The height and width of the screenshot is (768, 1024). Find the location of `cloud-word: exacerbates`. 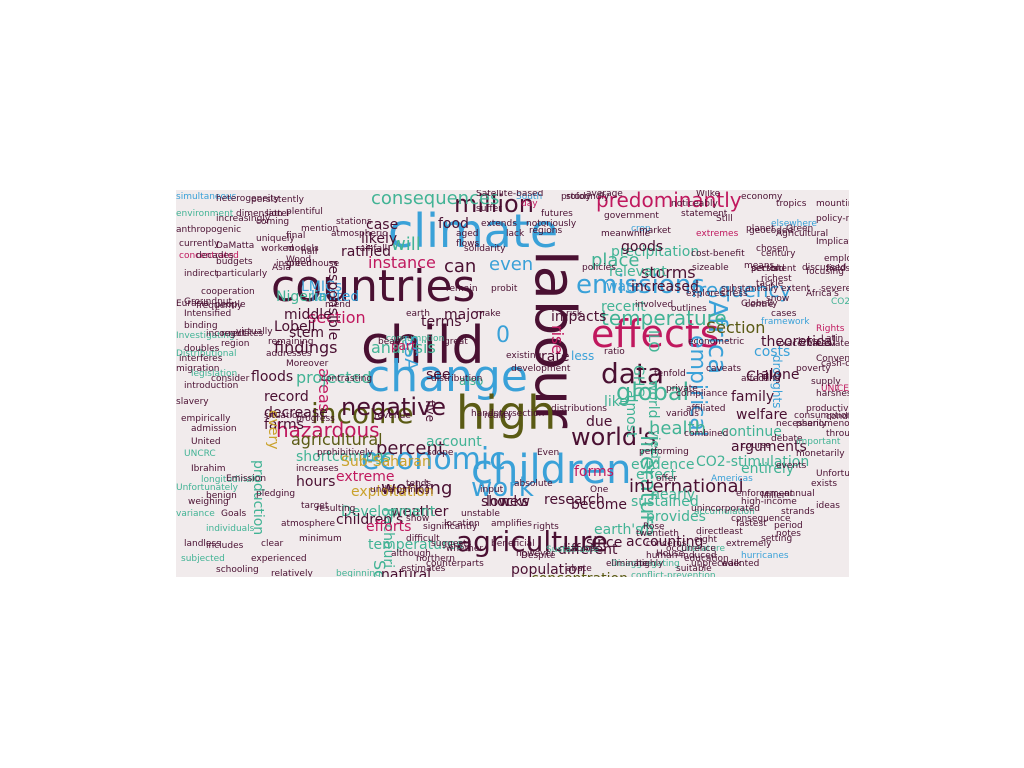

cloud-word: exacerbates is located at coordinates (804, 344).